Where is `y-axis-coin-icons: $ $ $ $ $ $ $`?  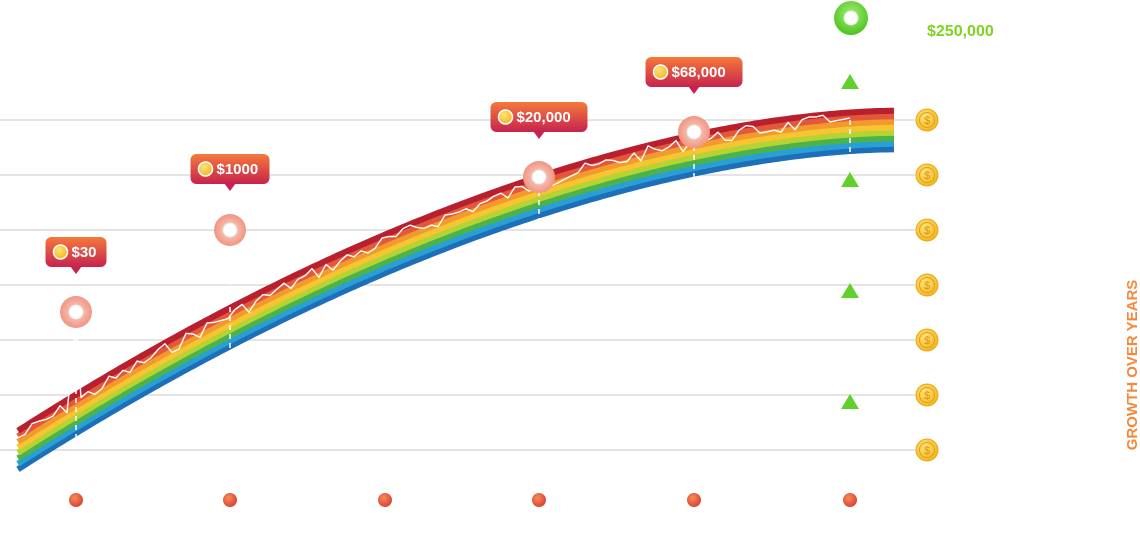 y-axis-coin-icons: $ $ $ $ $ $ $ is located at coordinates (927, 285).